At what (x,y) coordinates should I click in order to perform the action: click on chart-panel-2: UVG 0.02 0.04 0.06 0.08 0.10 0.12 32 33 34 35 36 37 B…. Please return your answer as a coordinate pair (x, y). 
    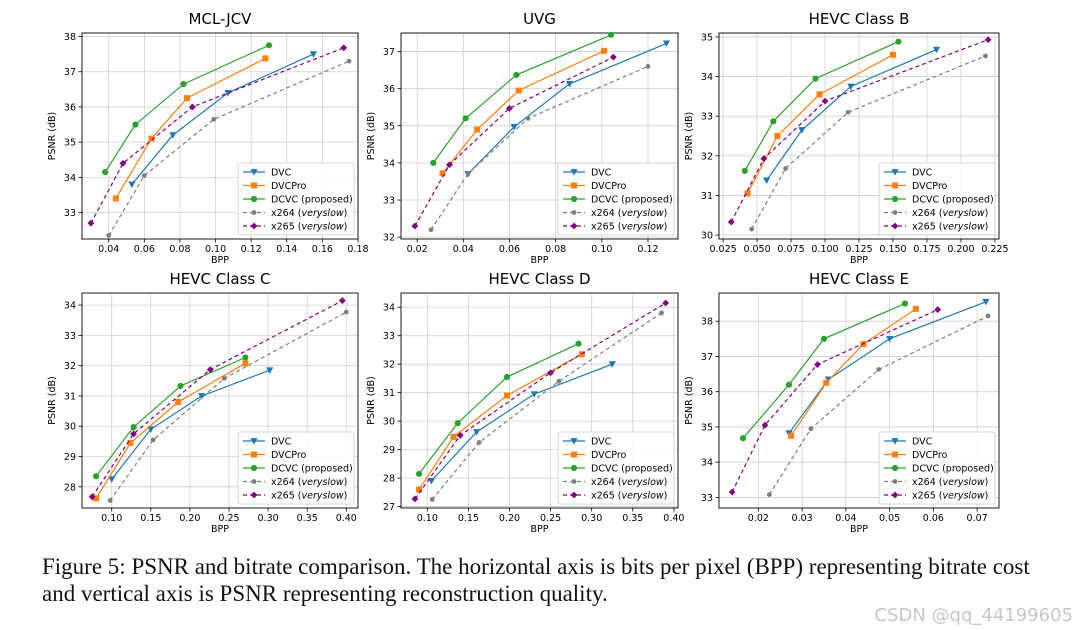
    Looking at the image, I should click on (522, 138).